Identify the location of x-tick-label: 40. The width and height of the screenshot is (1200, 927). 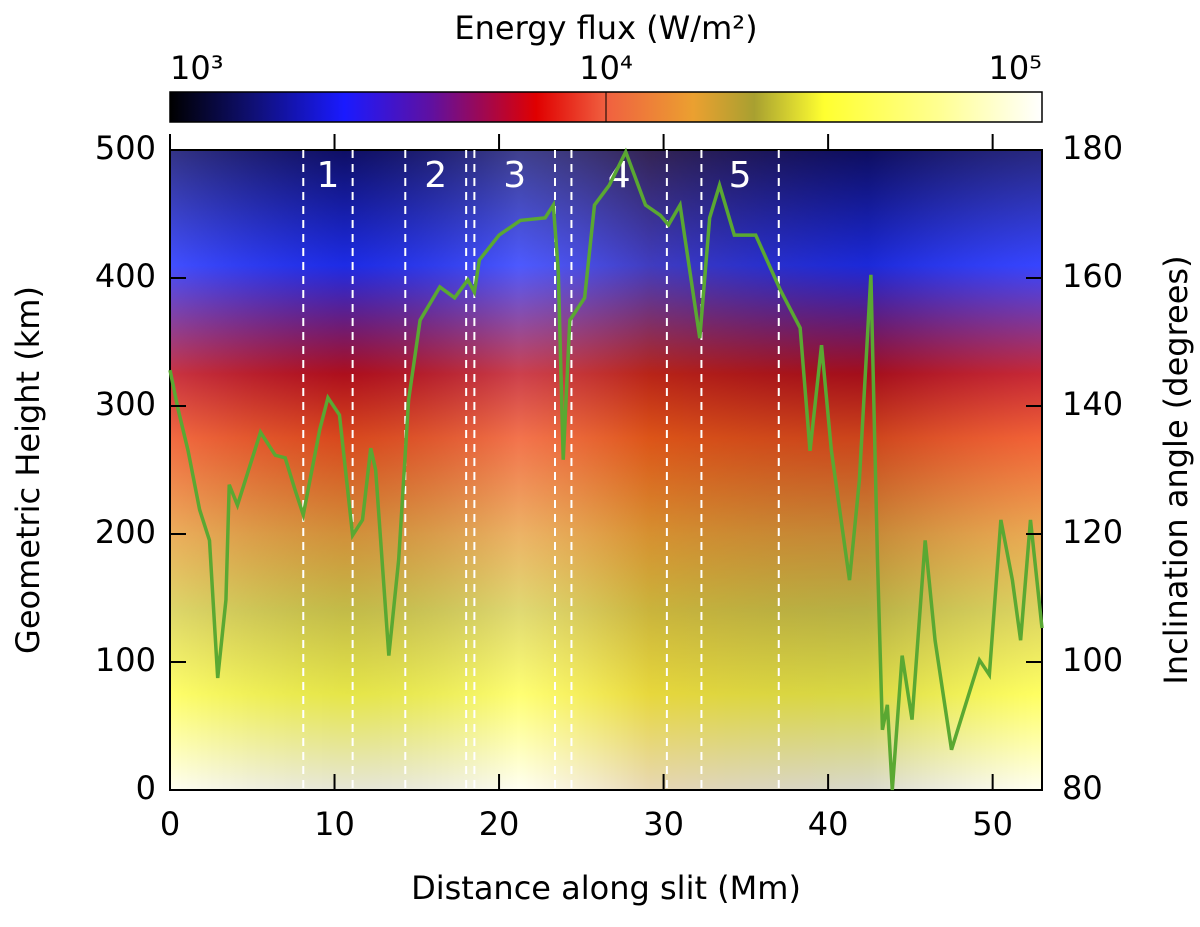
(828, 824).